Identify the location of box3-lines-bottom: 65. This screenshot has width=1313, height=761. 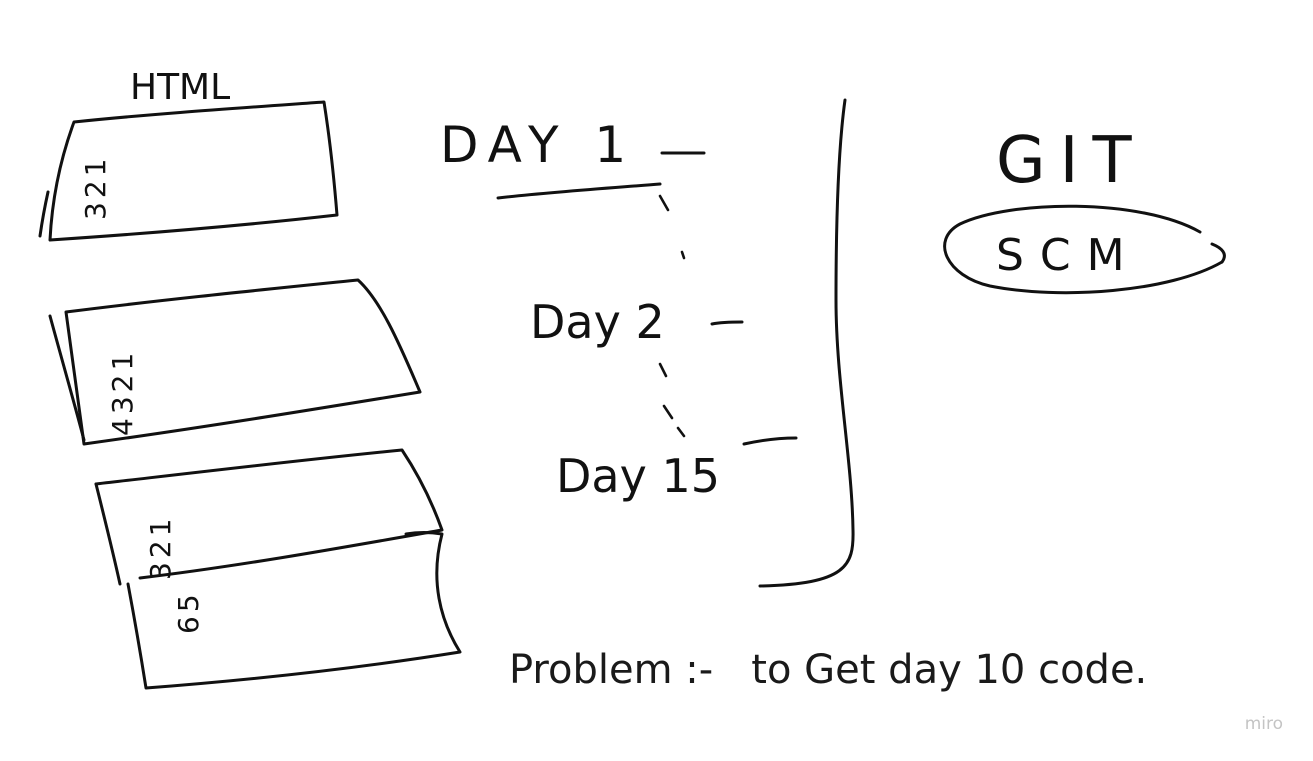
(188, 614).